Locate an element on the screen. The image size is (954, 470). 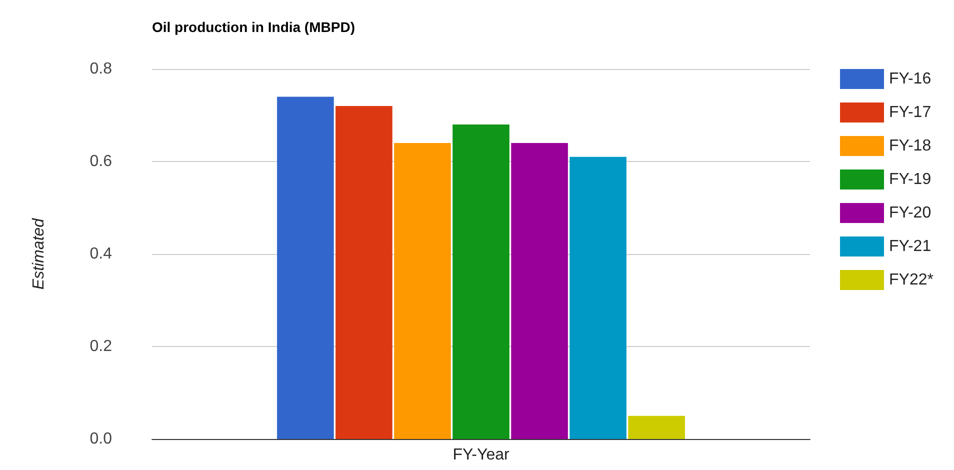
y-tick-label: 0.0 is located at coordinates (101, 439).